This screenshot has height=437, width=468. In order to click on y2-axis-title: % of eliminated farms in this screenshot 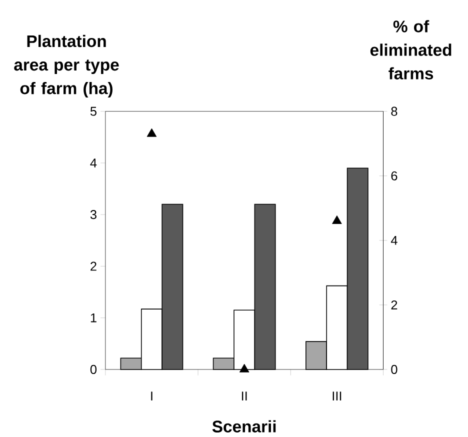, I will do `click(411, 50)`.